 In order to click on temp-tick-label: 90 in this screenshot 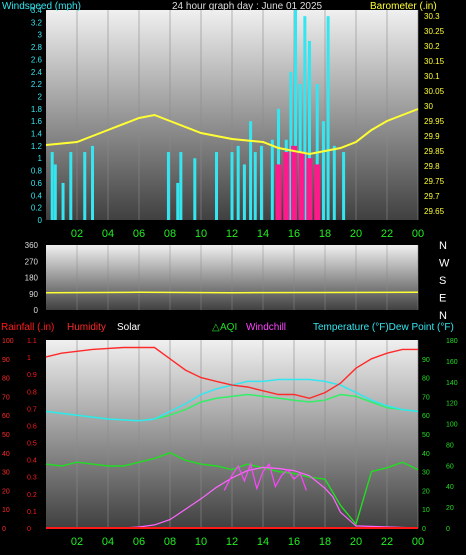, I will do `click(426, 360)`.